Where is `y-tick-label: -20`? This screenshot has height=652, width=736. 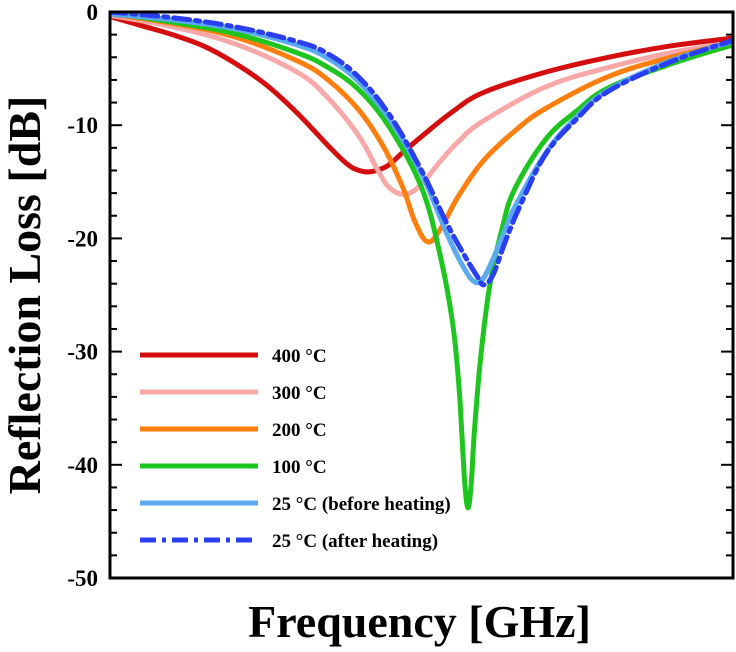
y-tick-label: -20 is located at coordinates (82, 238).